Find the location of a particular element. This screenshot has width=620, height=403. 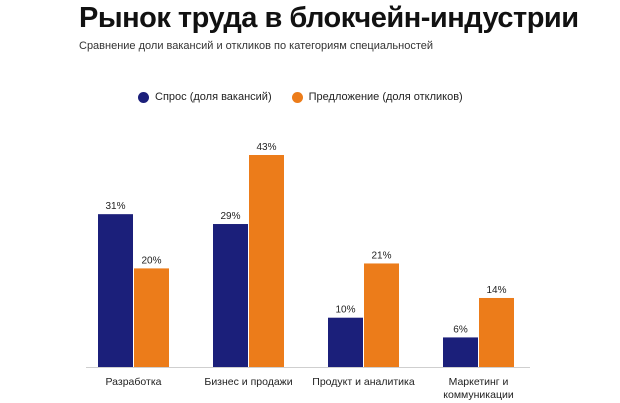

category-label-3-line-1: коммуникации is located at coordinates (478, 395).